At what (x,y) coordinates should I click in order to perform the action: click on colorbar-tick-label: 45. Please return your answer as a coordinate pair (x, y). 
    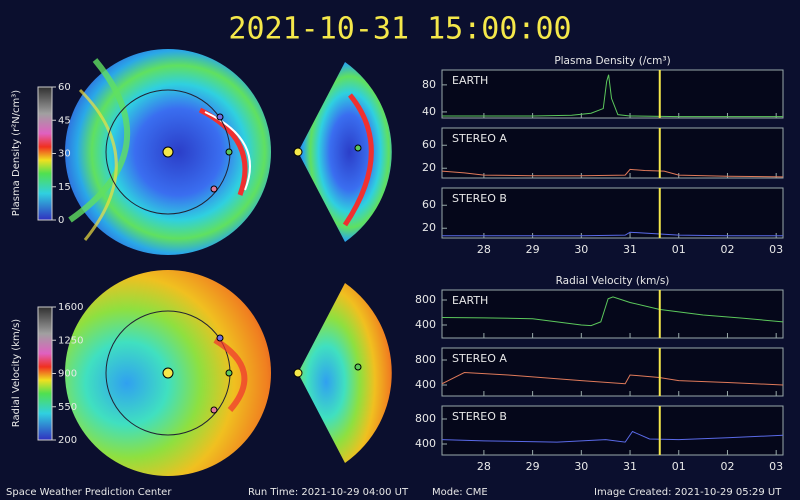
    Looking at the image, I should click on (64, 120).